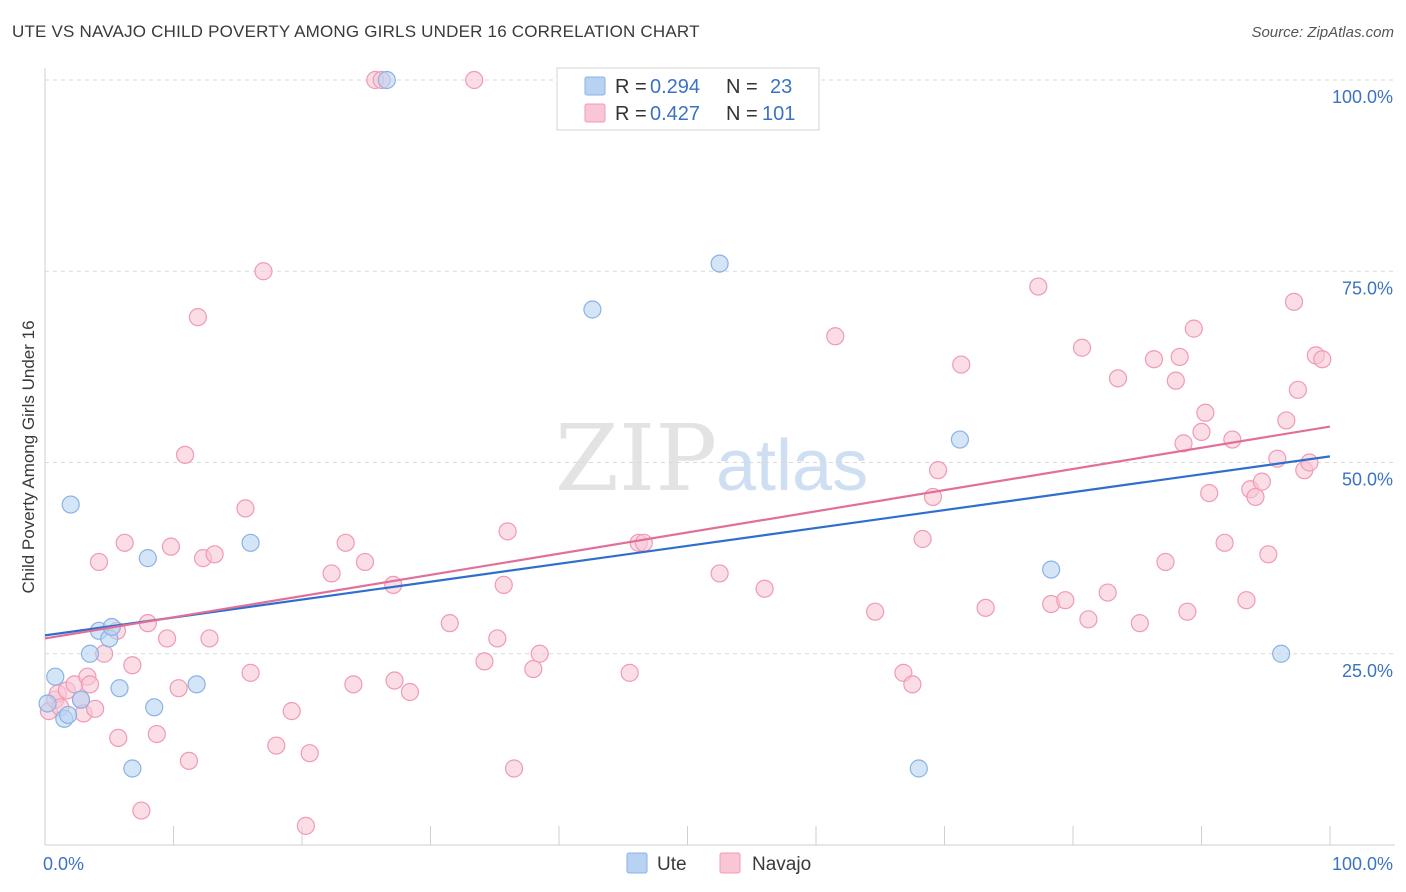 The width and height of the screenshot is (1406, 892). I want to click on legend-ute-swatch, so click(595, 86).